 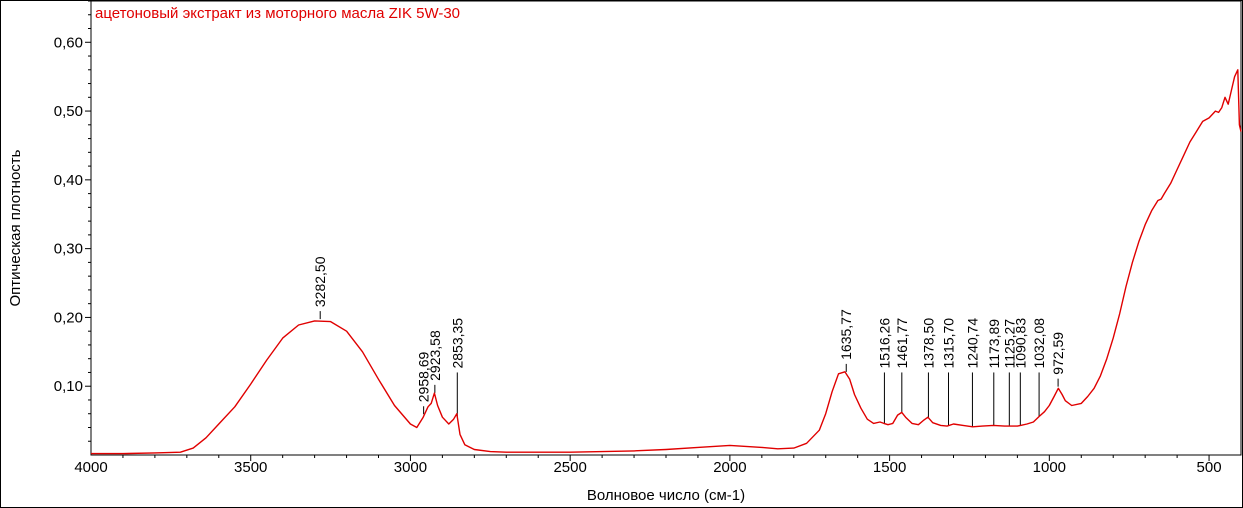 I want to click on peak-label: 1378,50, so click(x=928, y=343).